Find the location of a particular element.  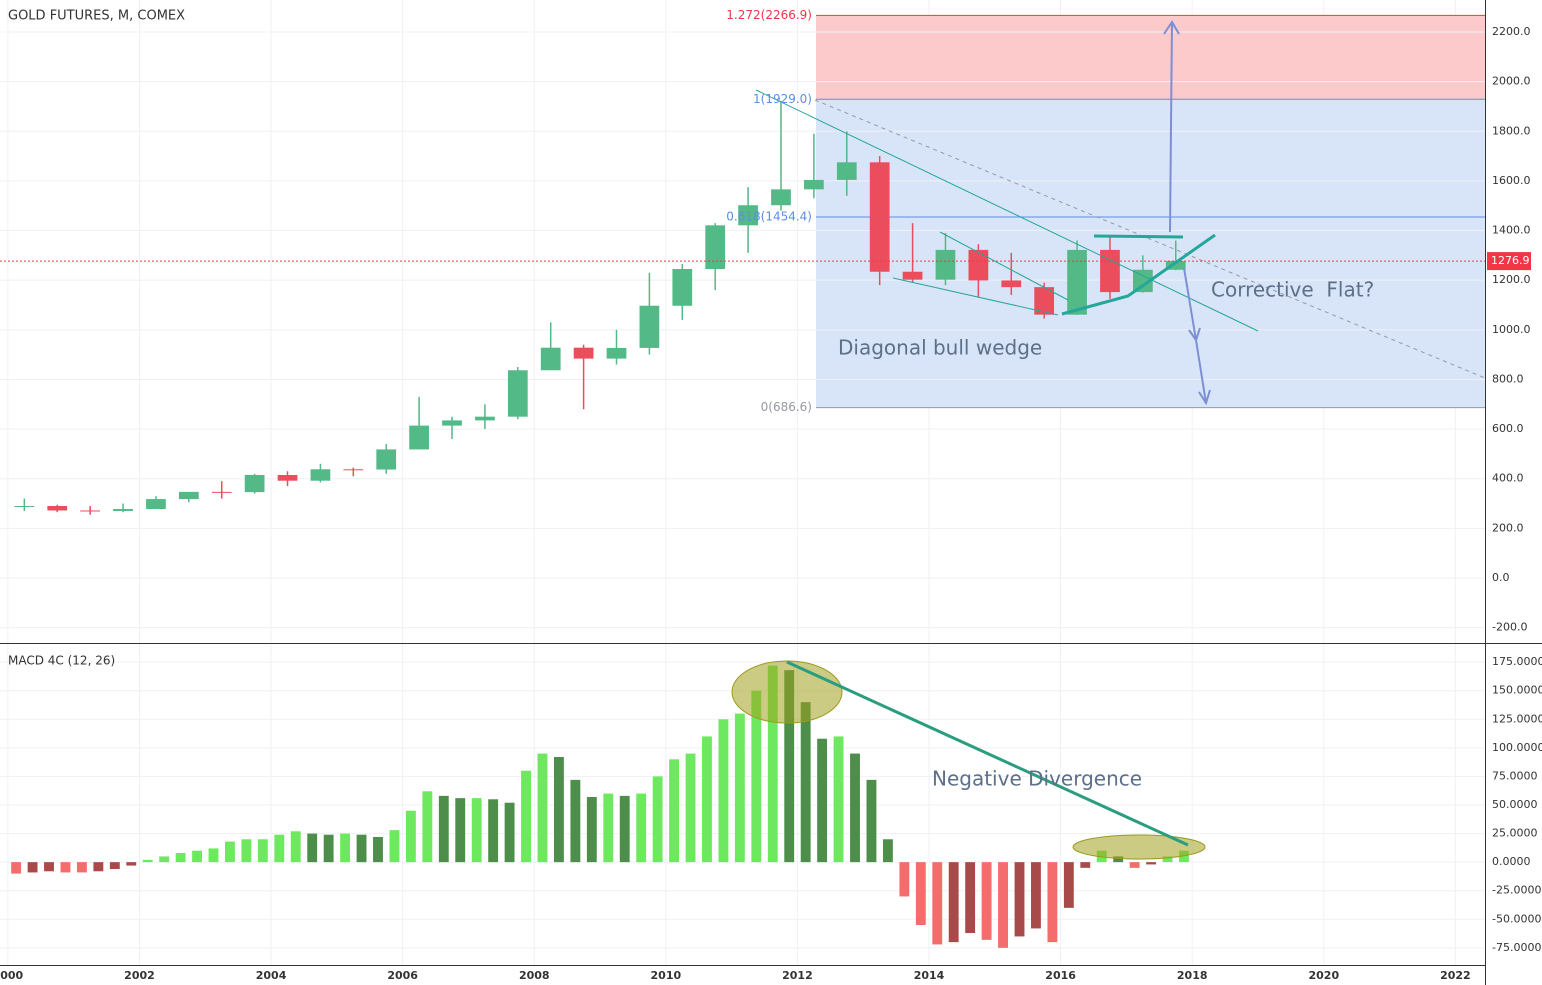

fib-label: 0(686.6) is located at coordinates (786, 407).